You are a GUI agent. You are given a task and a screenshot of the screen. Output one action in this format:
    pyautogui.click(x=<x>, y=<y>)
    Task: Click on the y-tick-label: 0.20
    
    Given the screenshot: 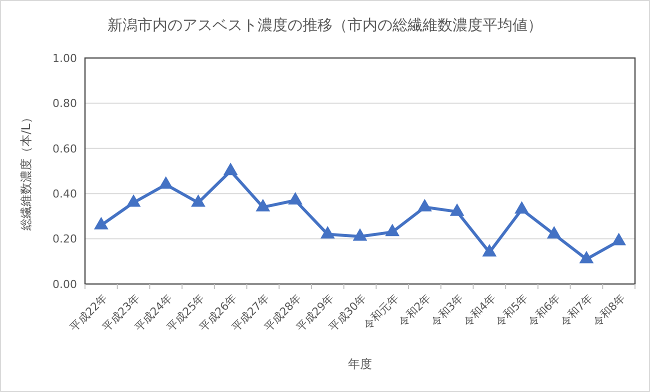 What is the action you would take?
    pyautogui.click(x=64, y=239)
    